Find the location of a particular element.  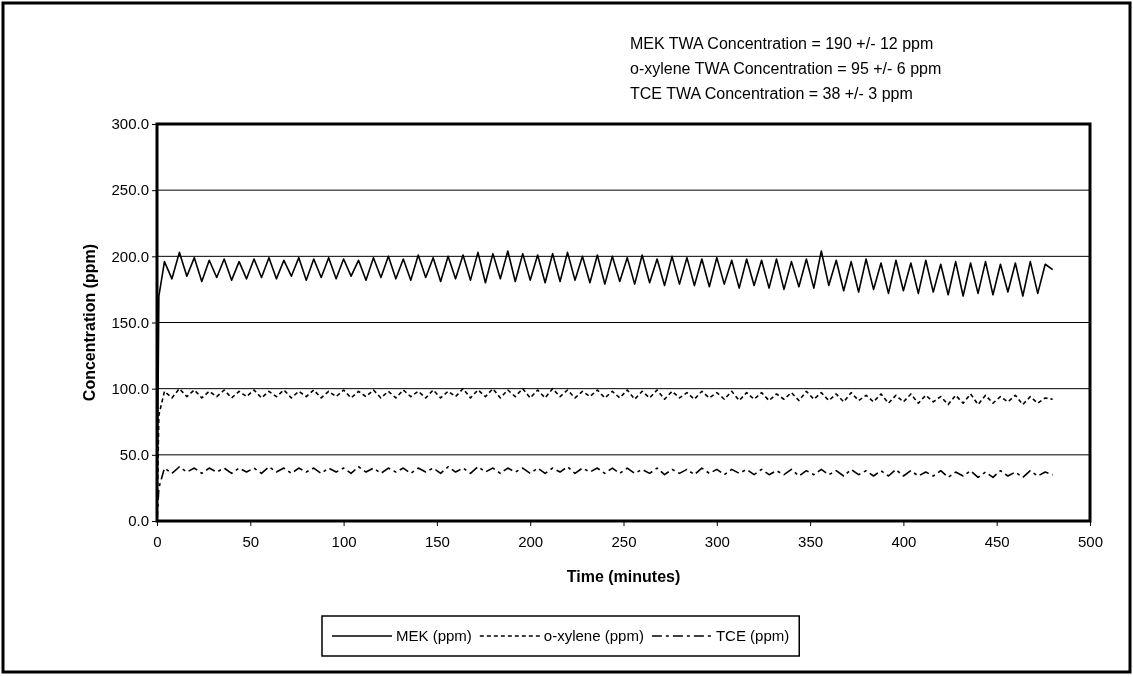

x-tick-label: 250 is located at coordinates (624, 541).